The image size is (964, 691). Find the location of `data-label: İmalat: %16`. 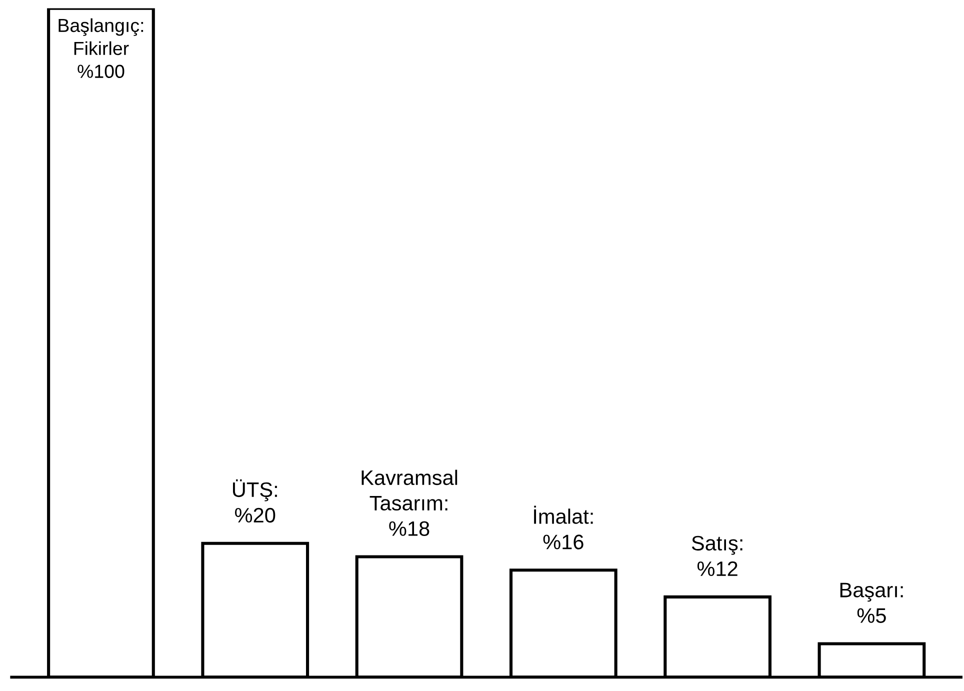

data-label: İmalat: %16 is located at coordinates (563, 528).